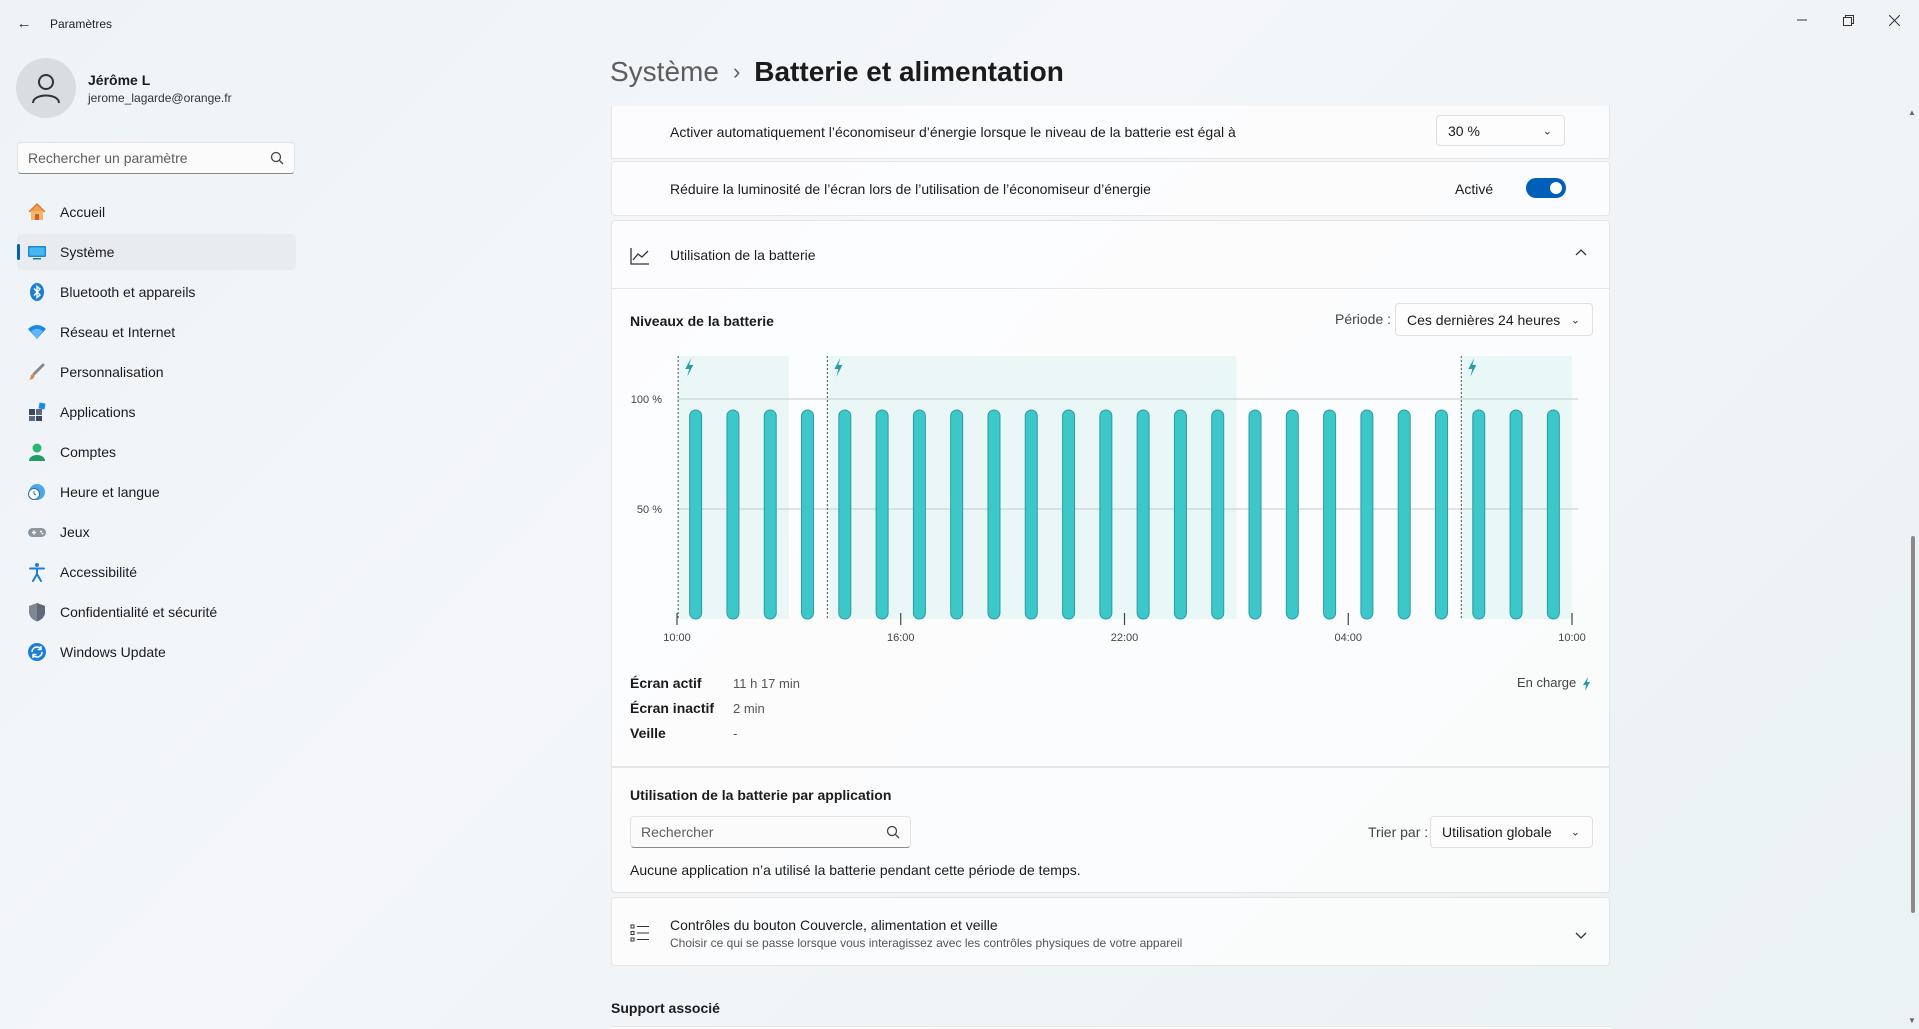  Describe the element at coordinates (112, 372) in the screenshot. I see `sidebar-item-label: Personnalisation` at that location.